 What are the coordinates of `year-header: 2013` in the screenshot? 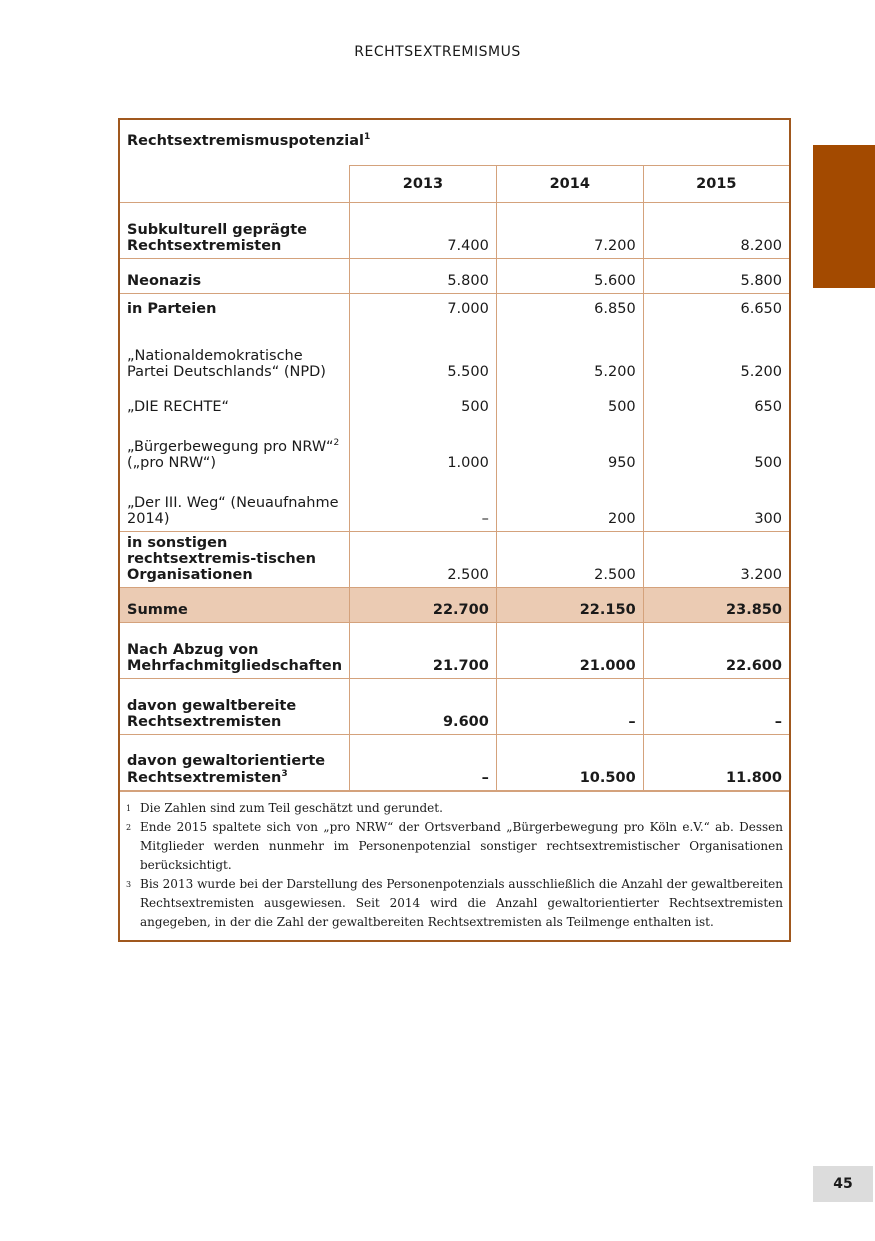 It's located at (423, 183).